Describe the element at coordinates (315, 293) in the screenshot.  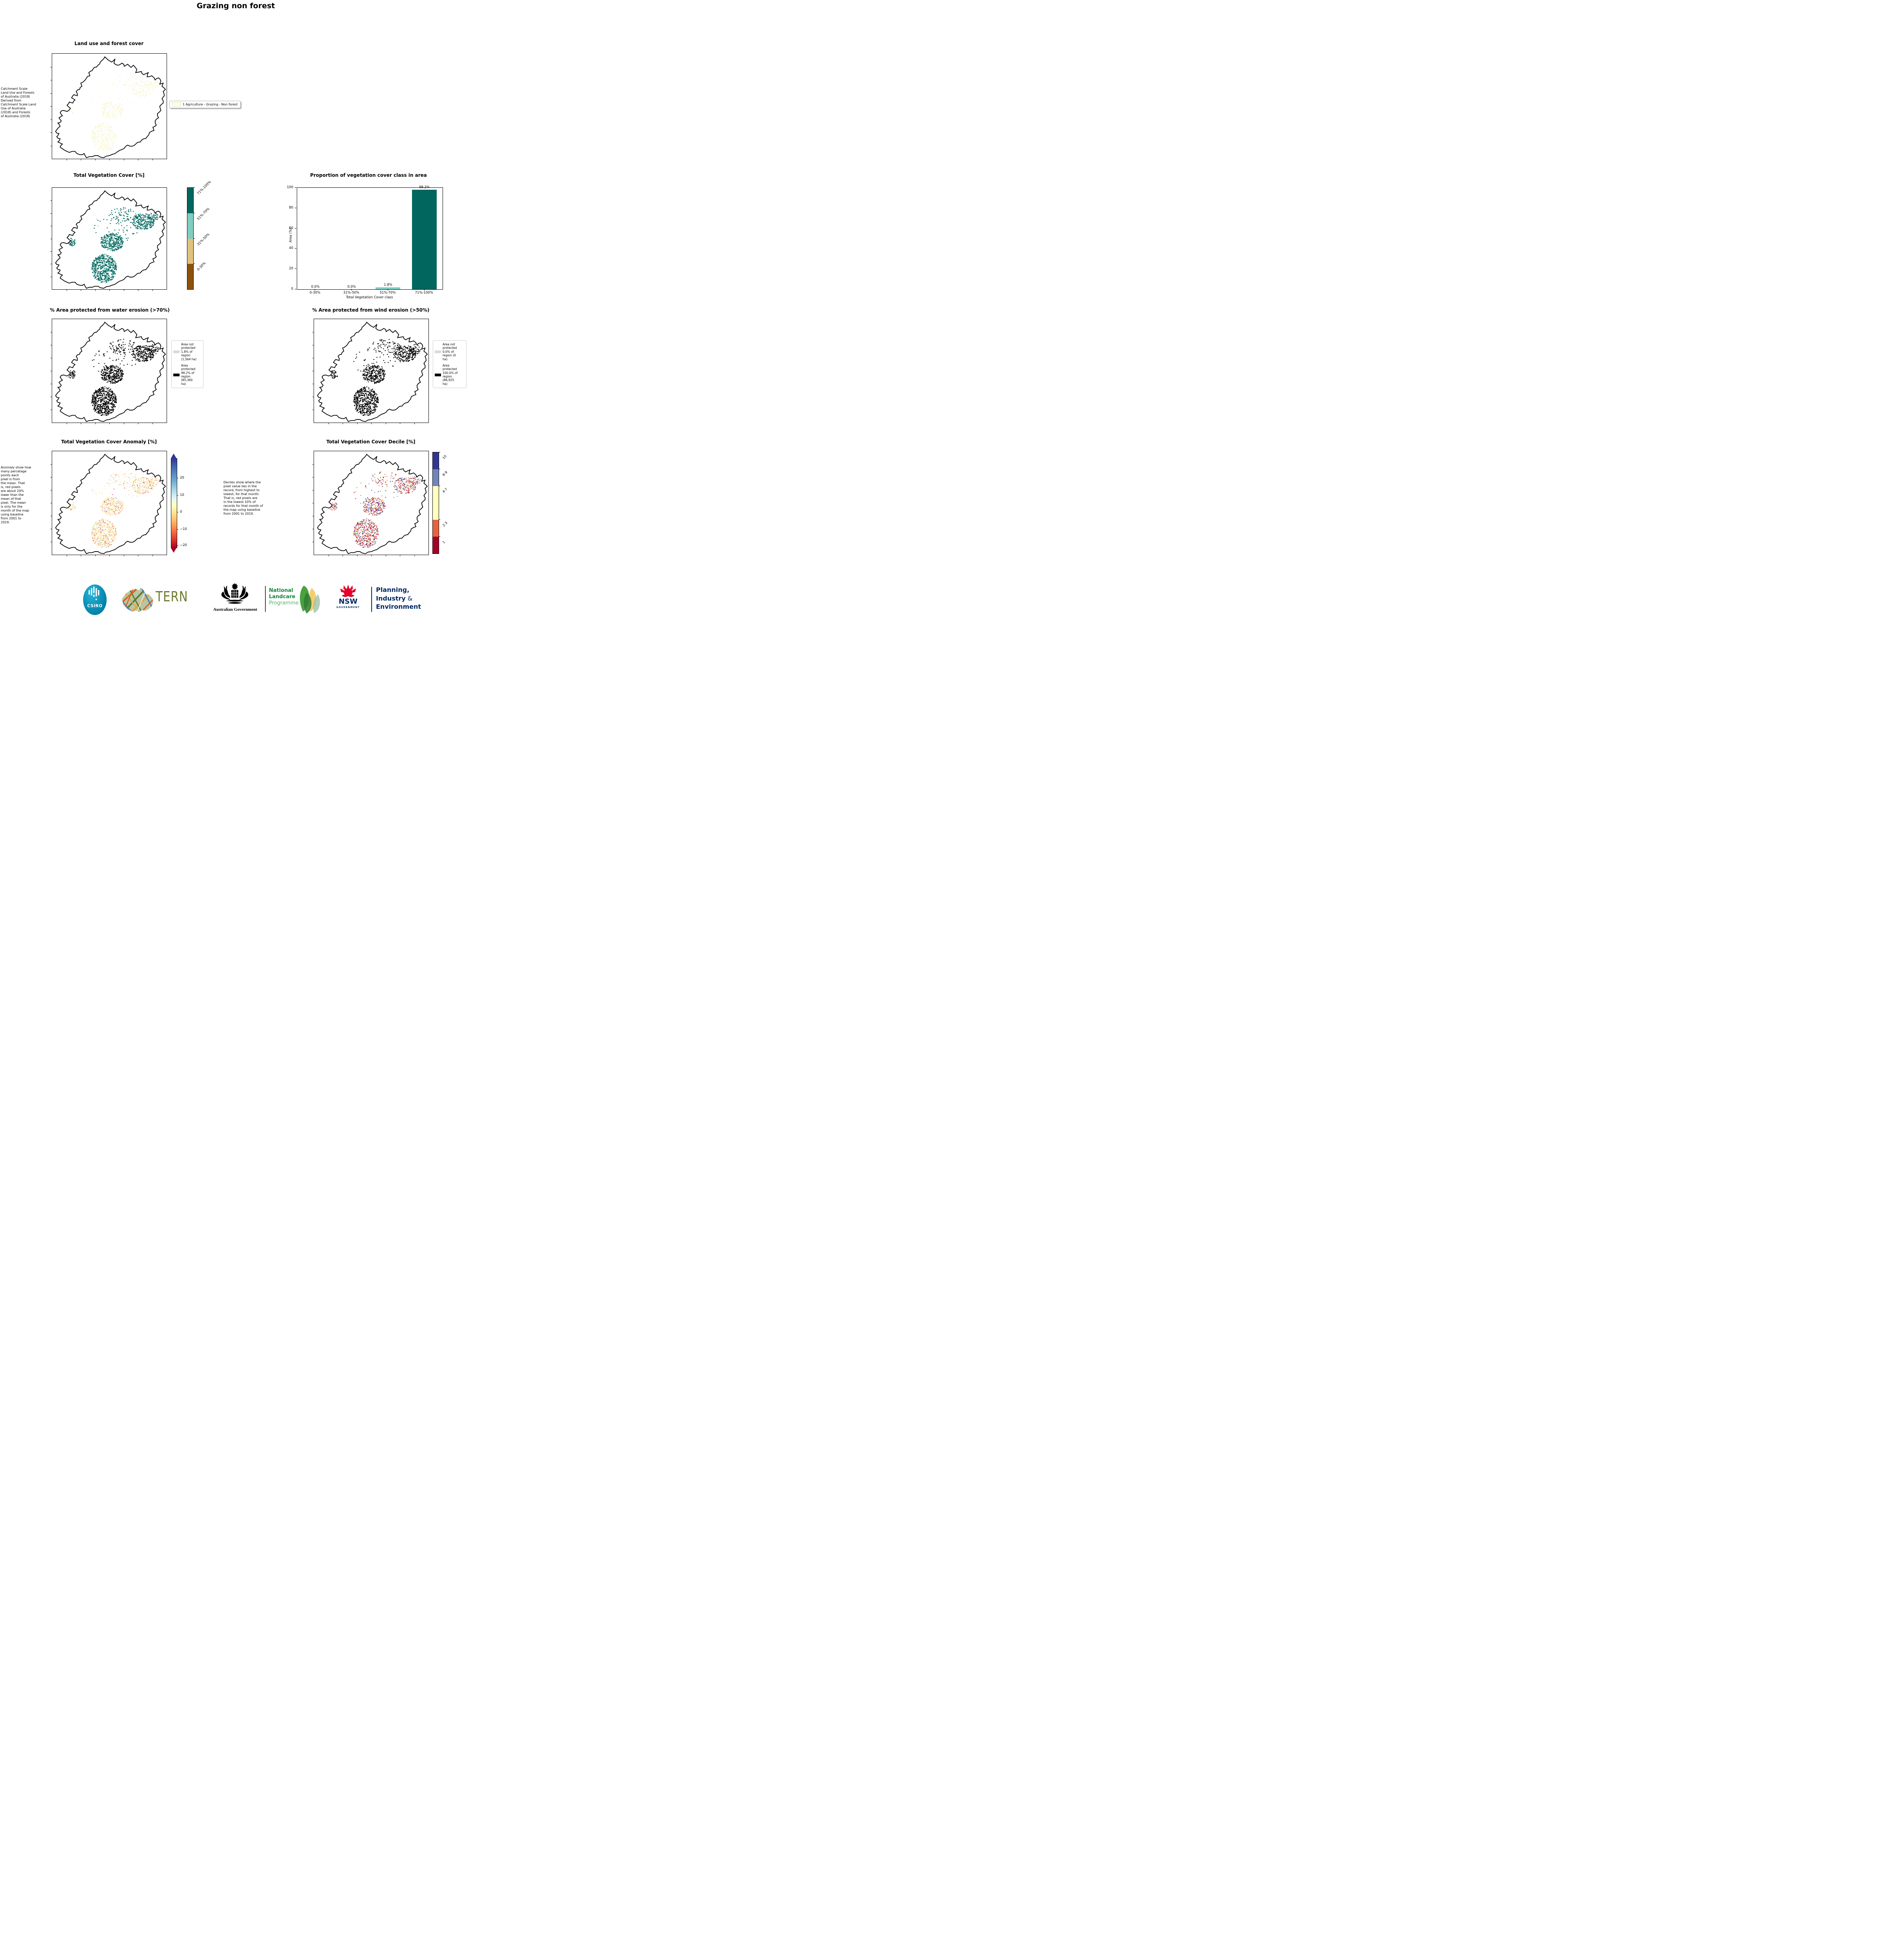
I see `x-tick-label: 0-30%` at that location.